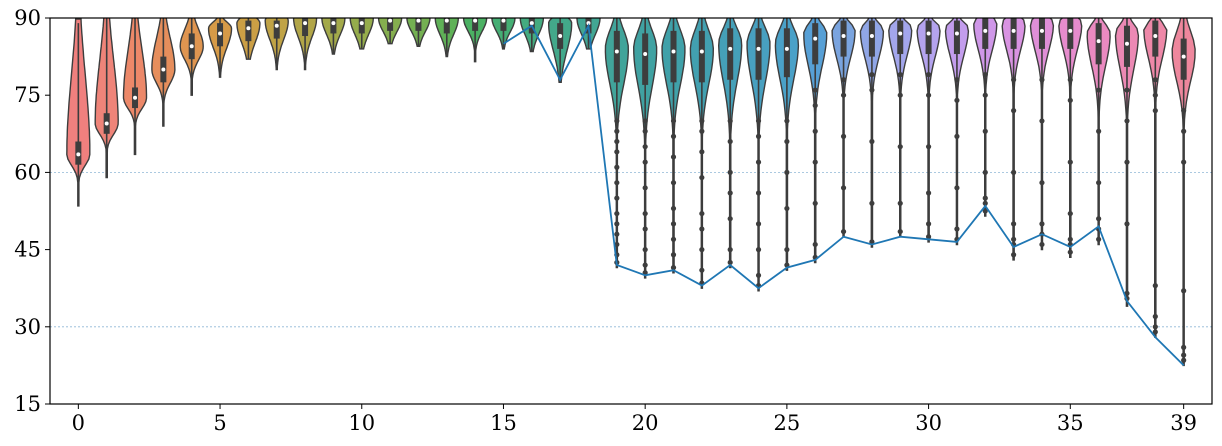  What do you see at coordinates (928, 423) in the screenshot?
I see `x-tick-label-30: 30` at bounding box center [928, 423].